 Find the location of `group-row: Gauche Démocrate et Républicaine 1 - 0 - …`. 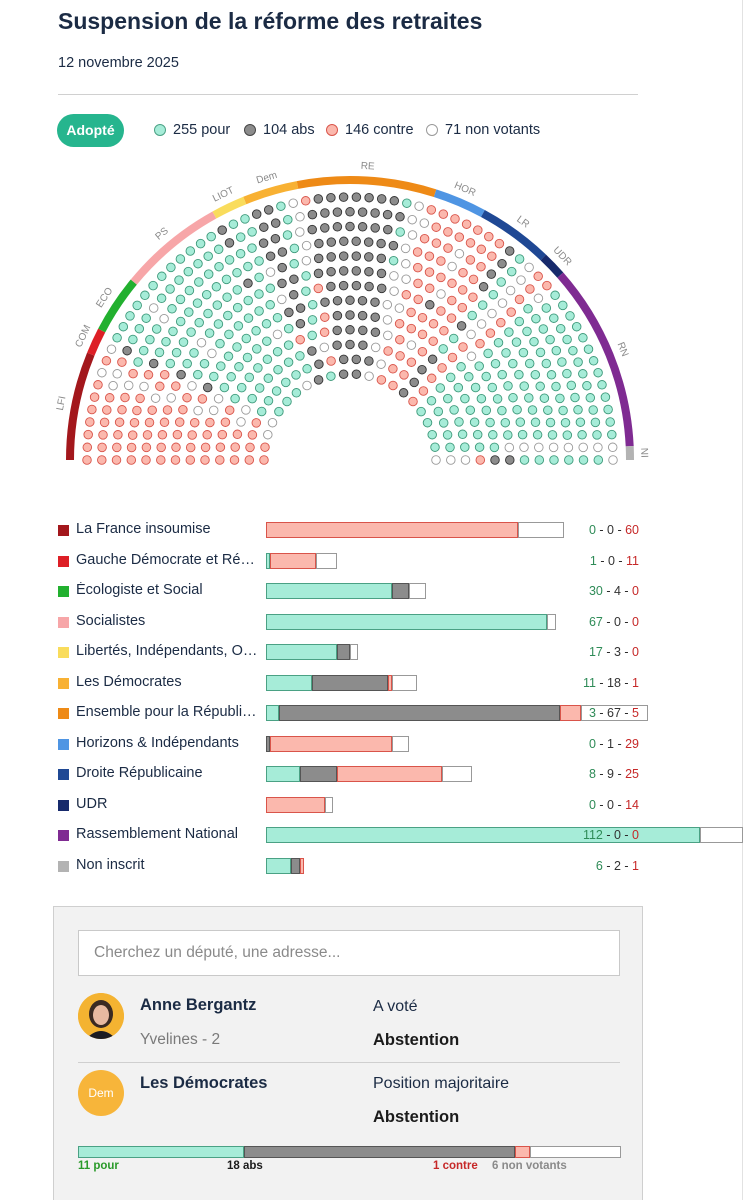

group-row: Gauche Démocrate et Républicaine 1 - 0 - … is located at coordinates (400, 562).